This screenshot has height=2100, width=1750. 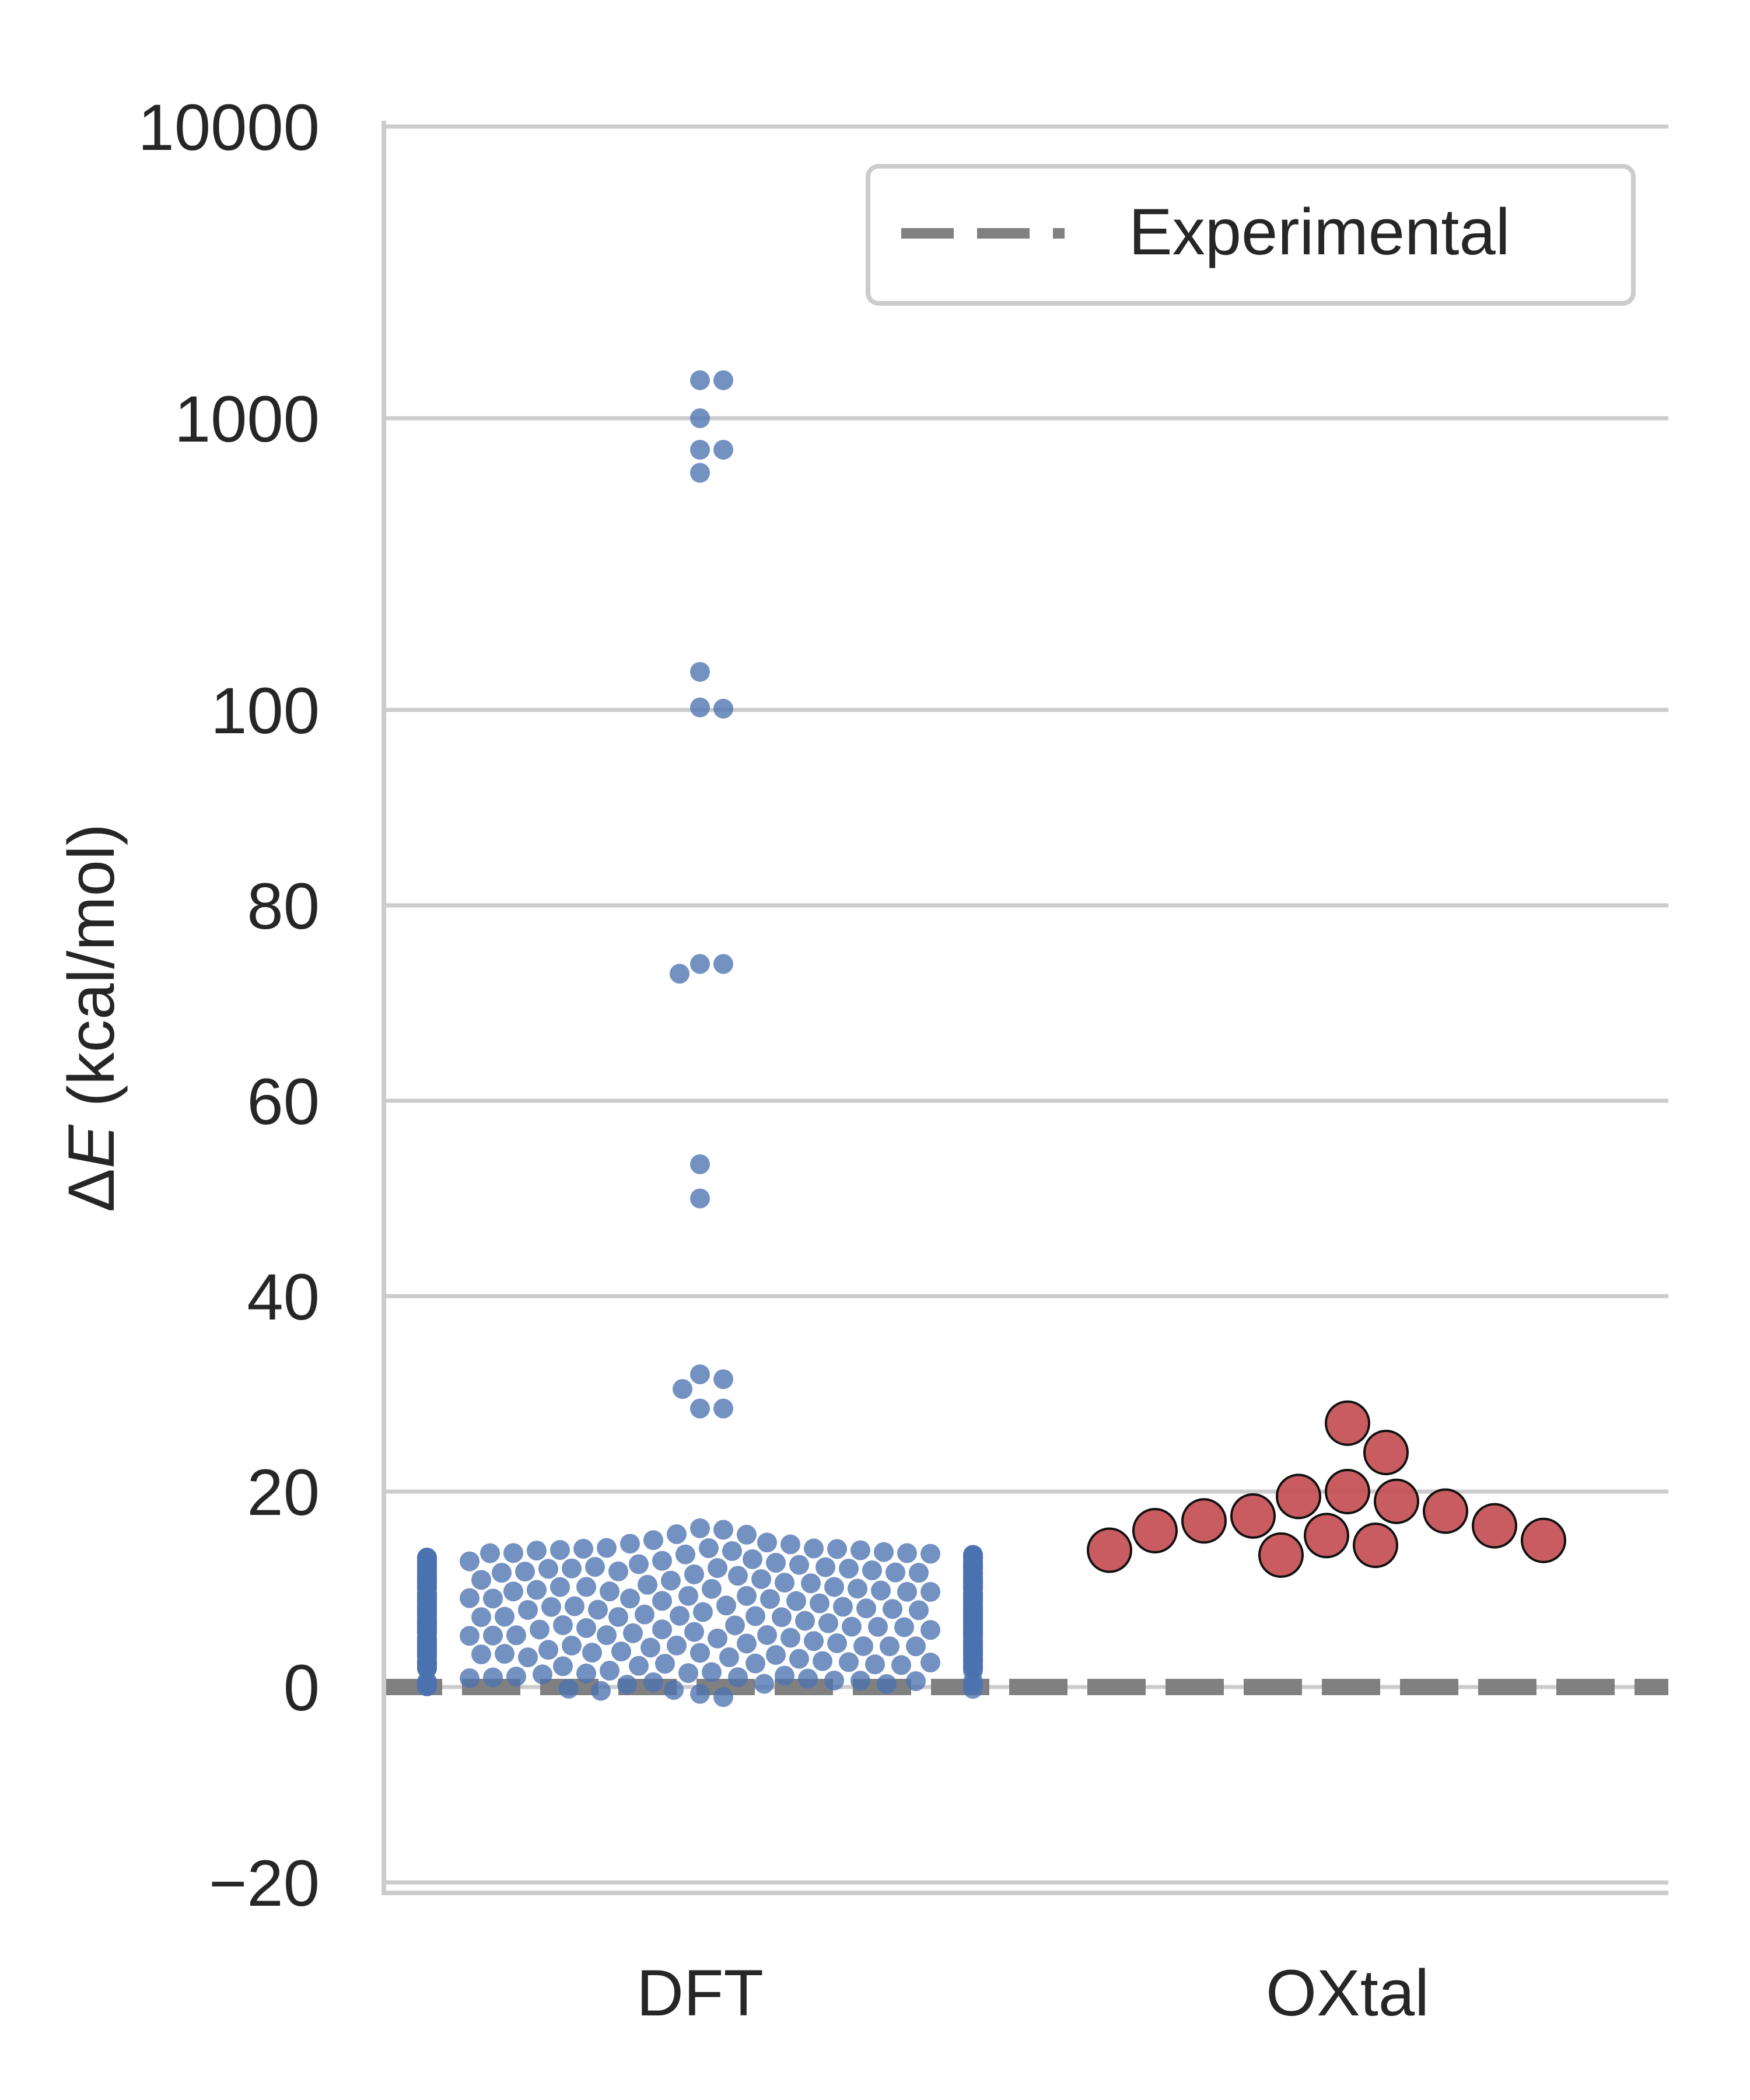 I want to click on y-tick-labels: −20 0 20 40 60 80 100 1000 10000, so click(x=229, y=1005).